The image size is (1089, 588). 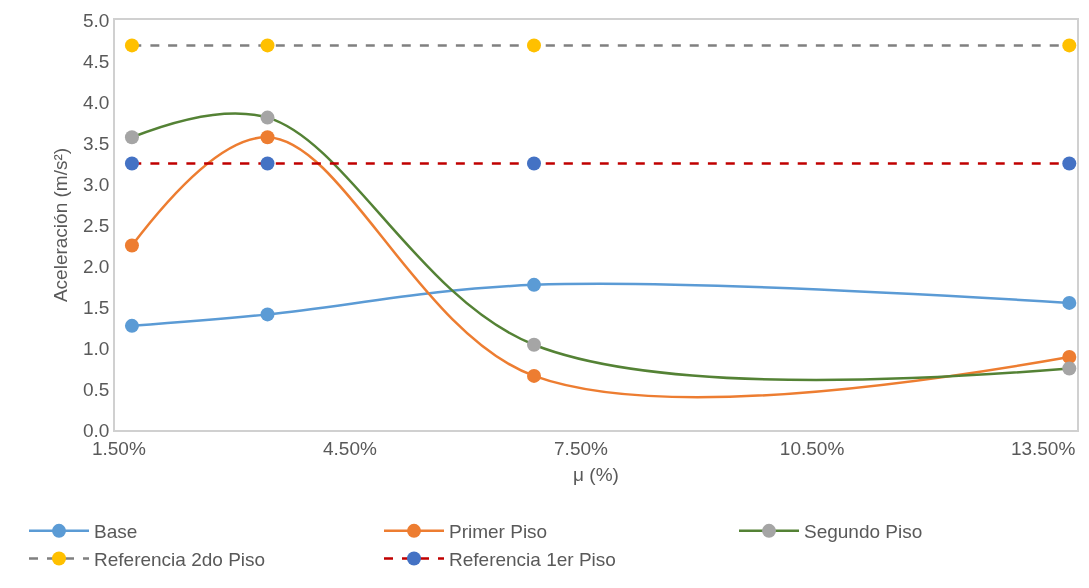 I want to click on legend-label: Primer Piso, so click(x=498, y=532).